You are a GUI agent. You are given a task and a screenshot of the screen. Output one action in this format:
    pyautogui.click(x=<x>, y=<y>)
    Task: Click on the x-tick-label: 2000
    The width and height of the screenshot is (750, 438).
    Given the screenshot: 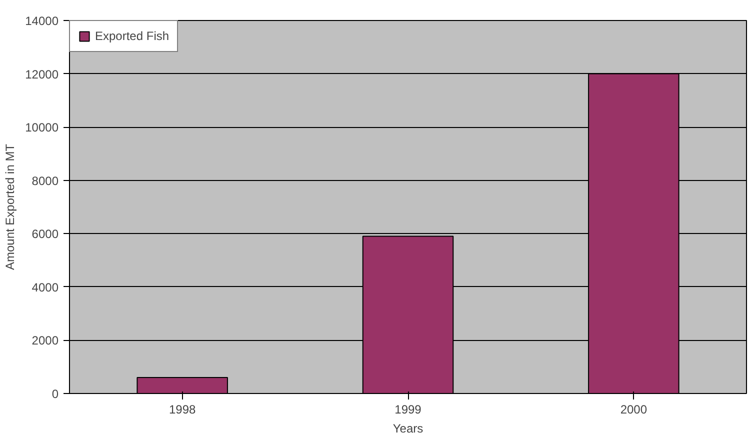 What is the action you would take?
    pyautogui.click(x=634, y=409)
    